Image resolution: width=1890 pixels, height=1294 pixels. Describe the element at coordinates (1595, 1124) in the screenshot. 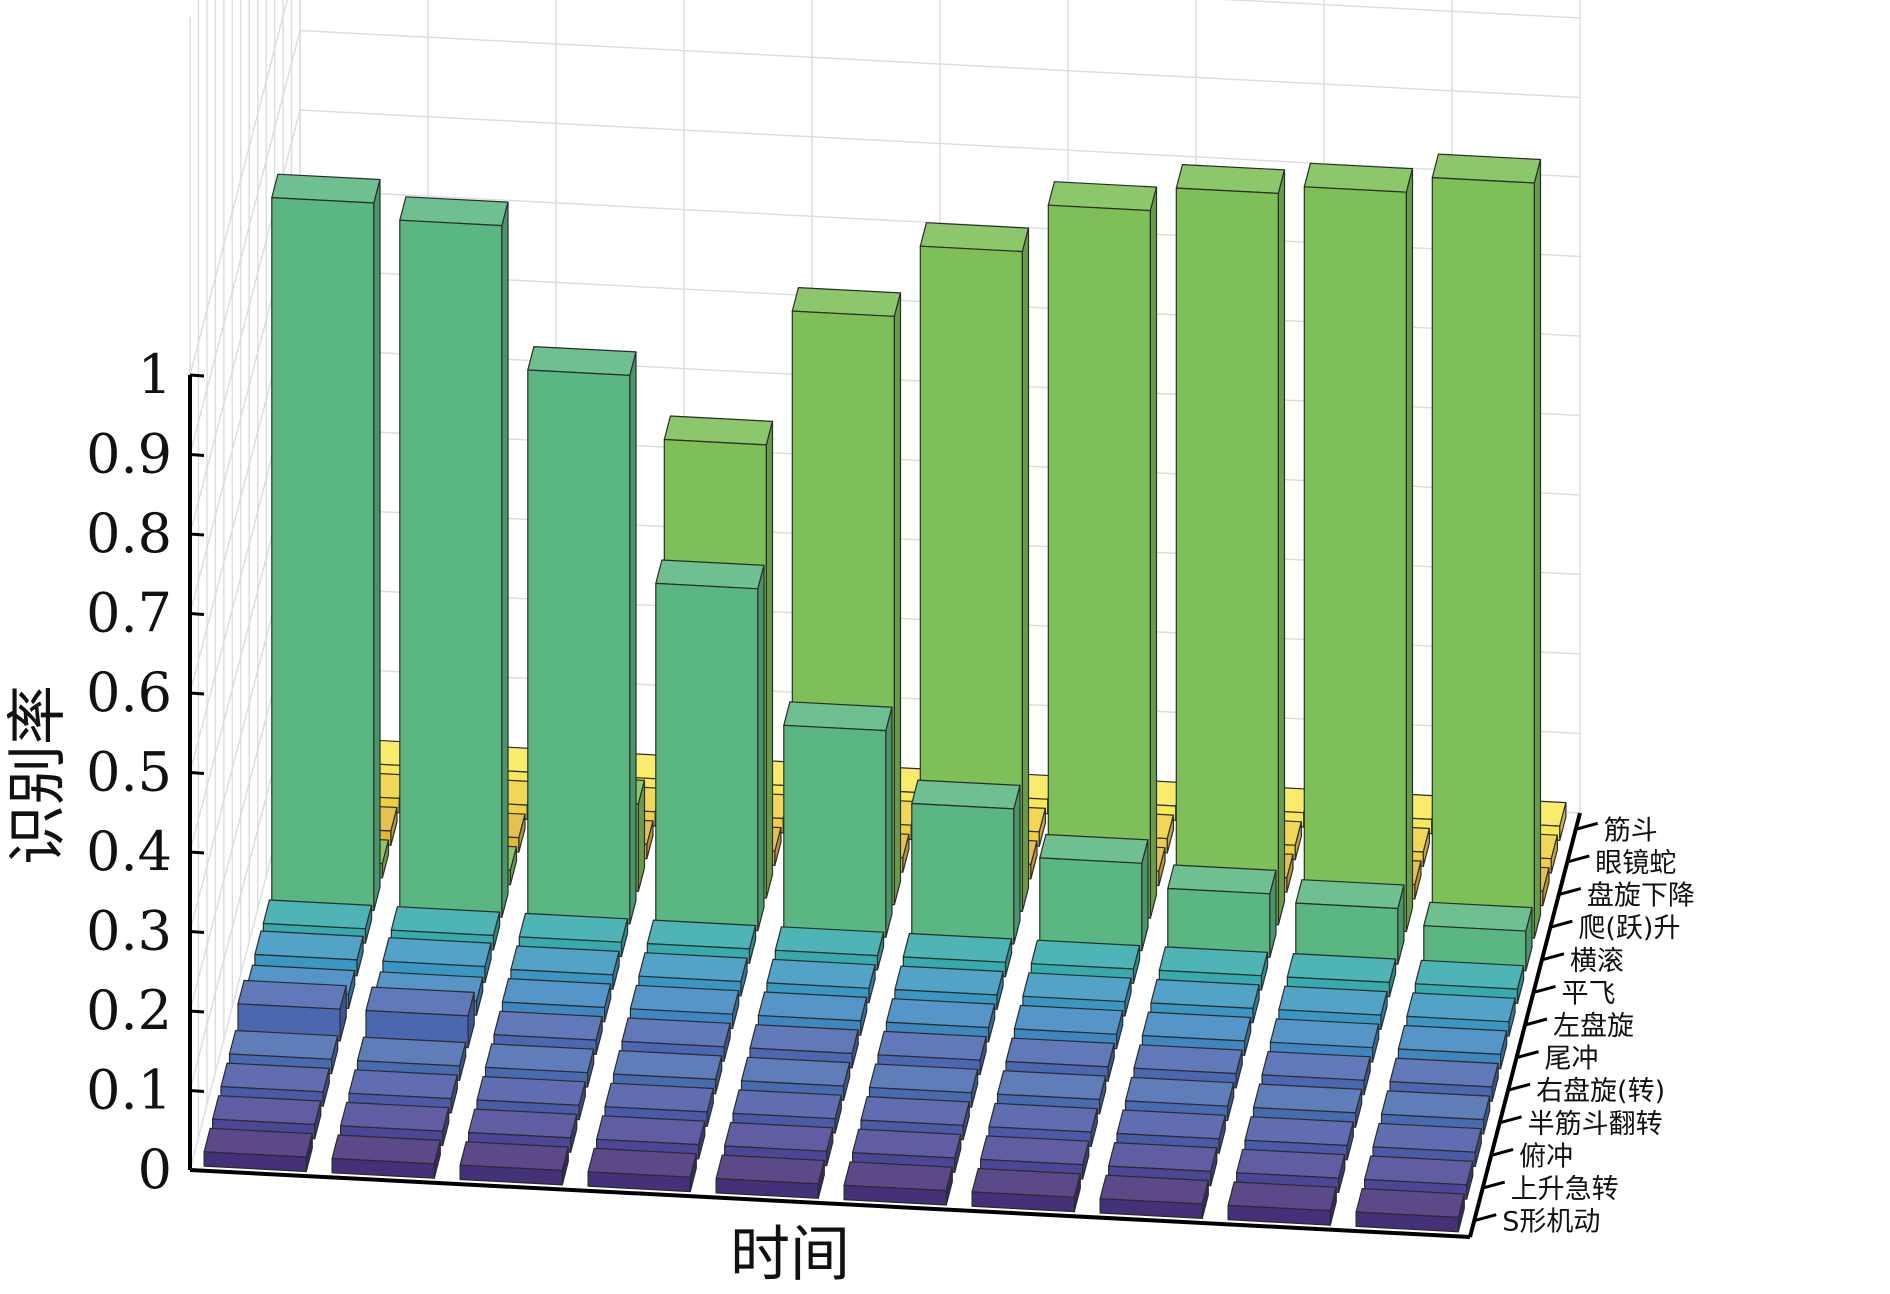

I see `y-tick-label: 半筋斗翻转` at that location.